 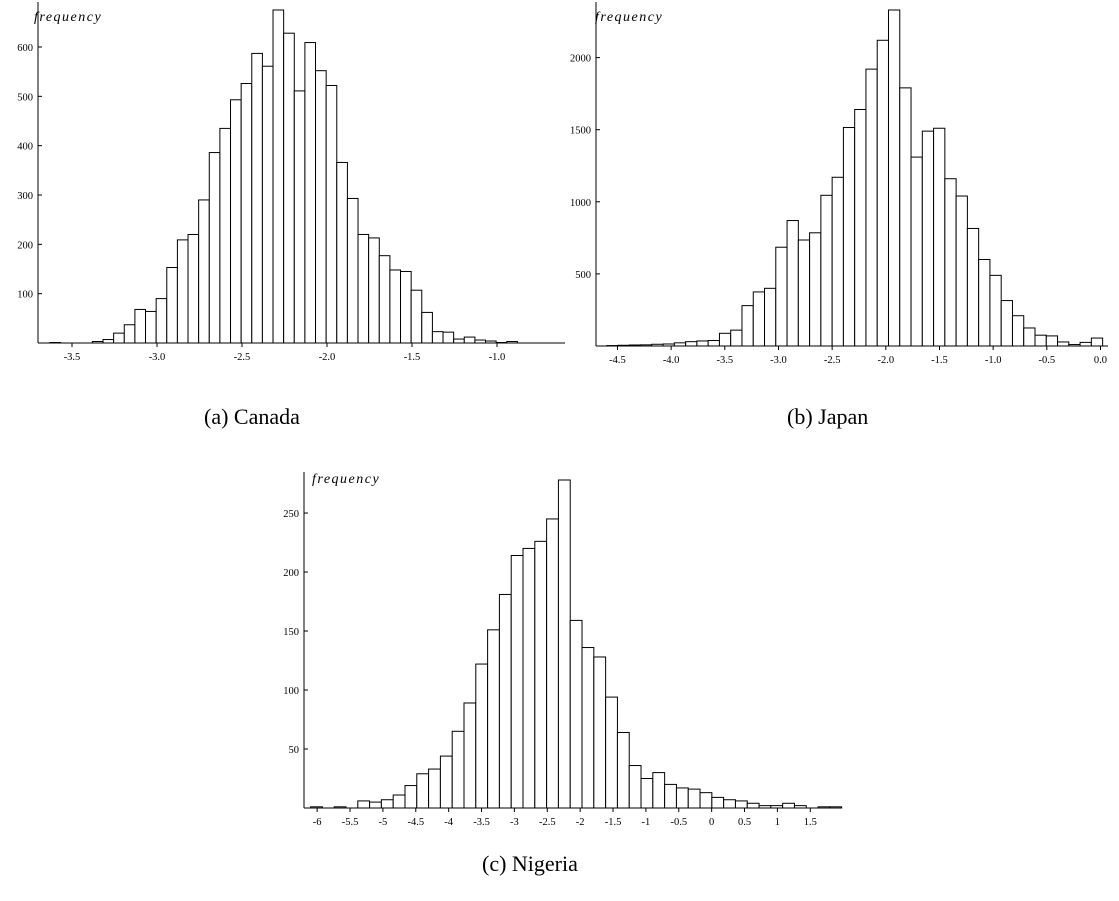 I want to click on y-tick-label: 500, so click(x=583, y=275).